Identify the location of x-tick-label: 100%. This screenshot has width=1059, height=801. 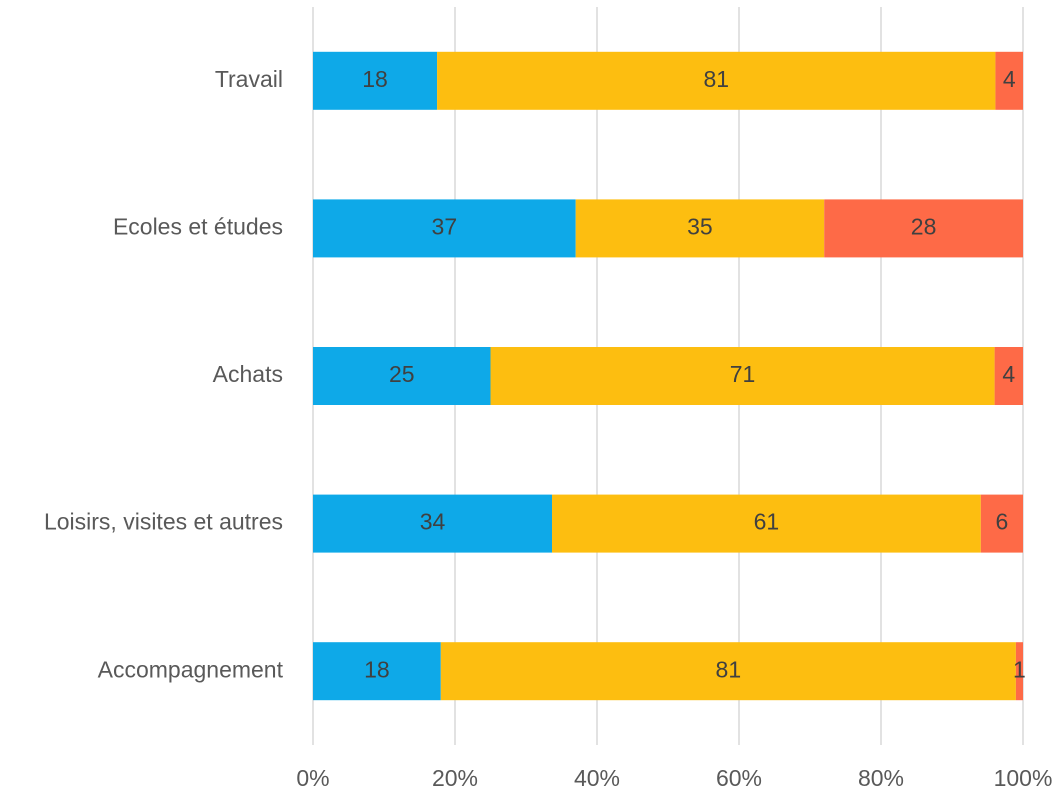
(1023, 778).